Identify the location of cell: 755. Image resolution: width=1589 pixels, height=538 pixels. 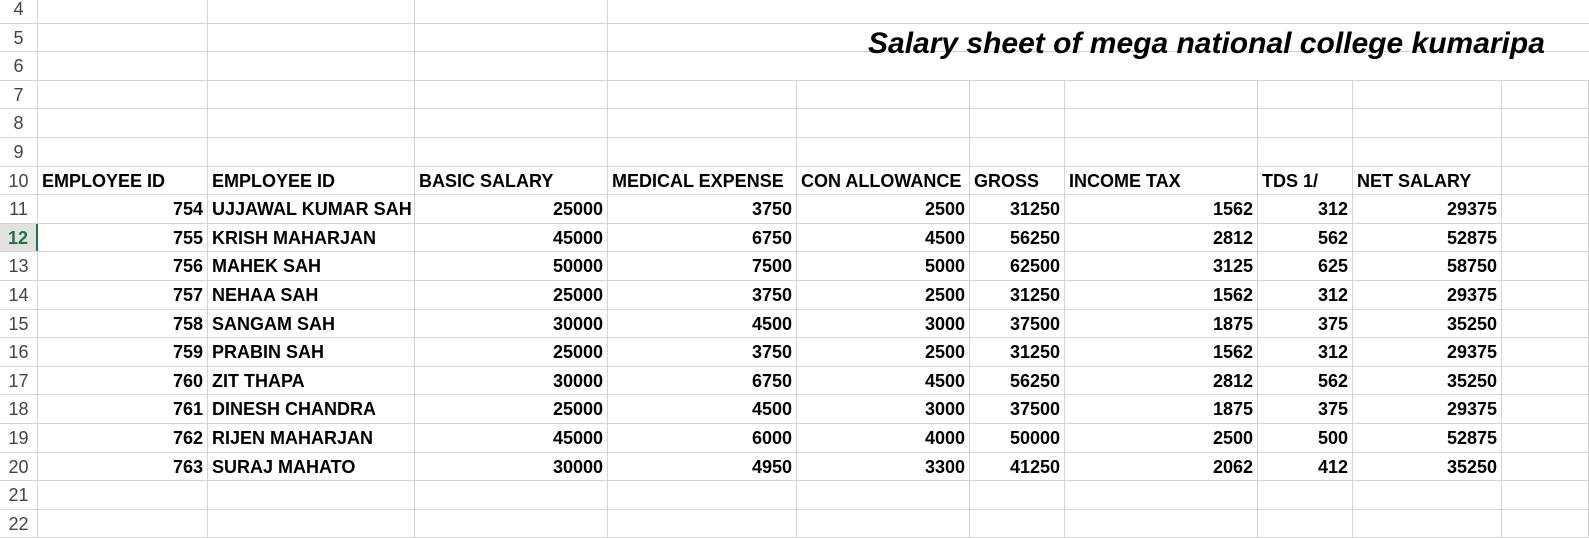
(123, 237).